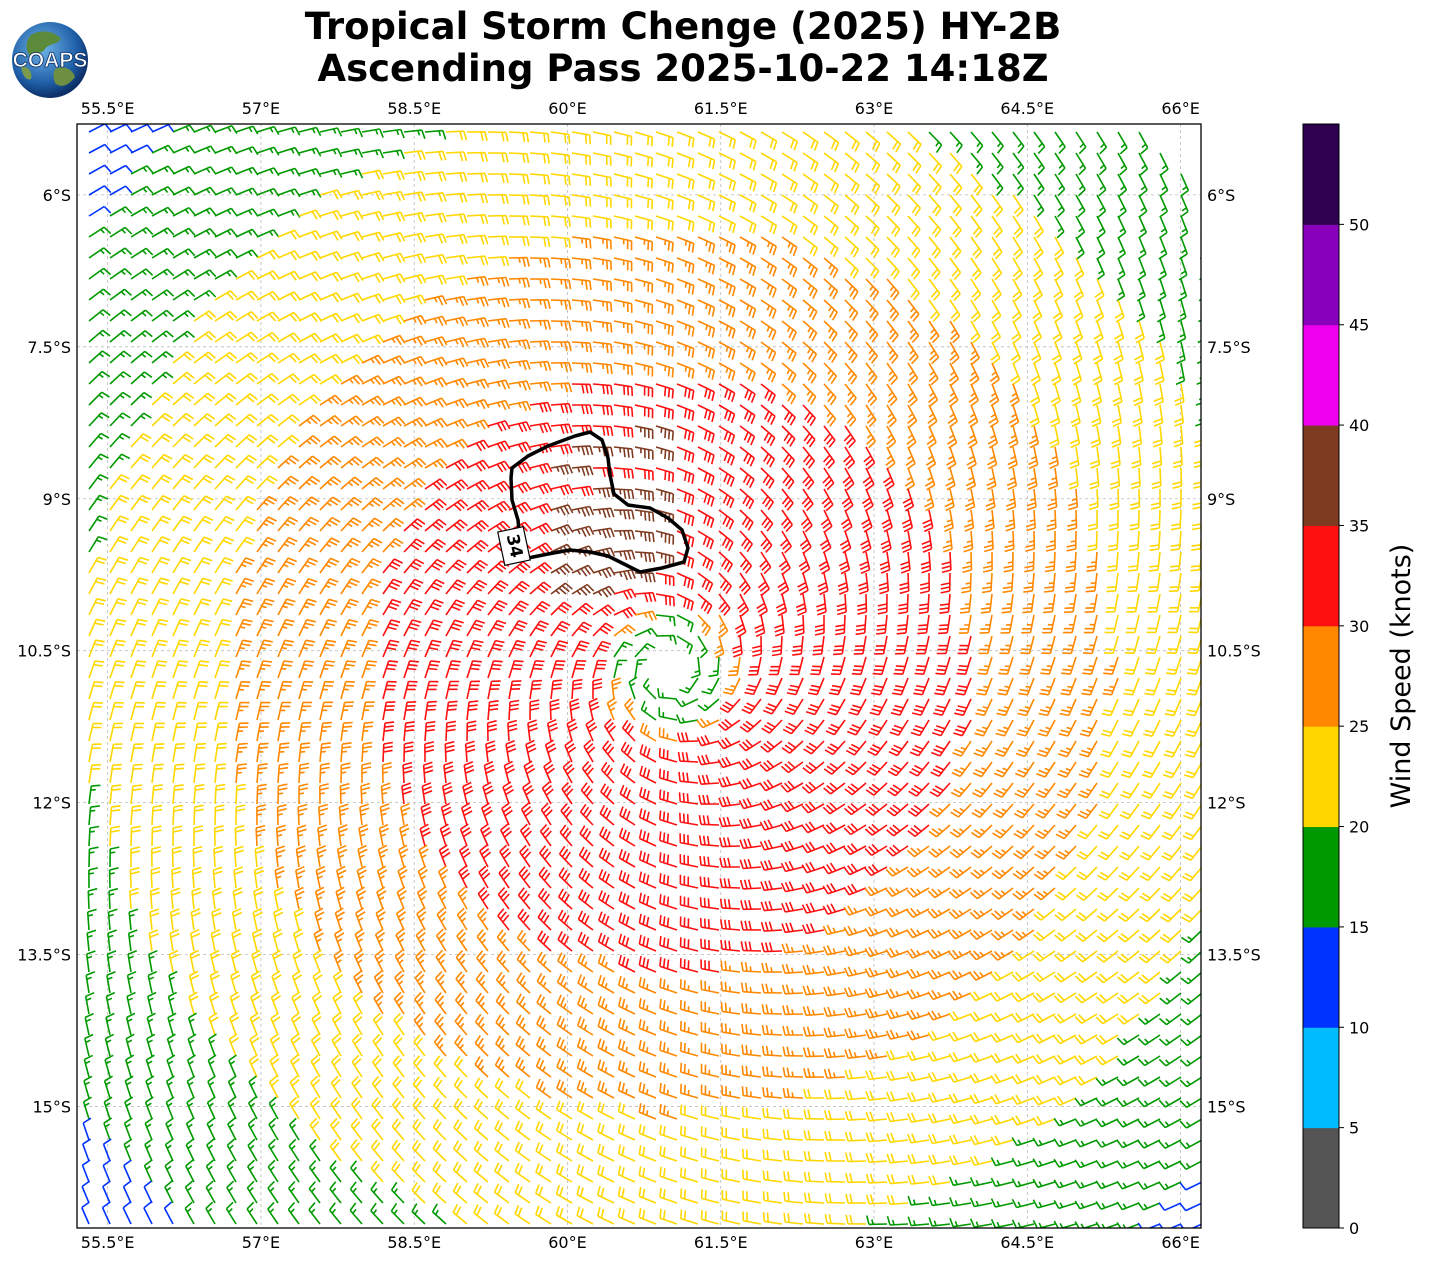 Image resolution: width=1439 pixels, height=1264 pixels. I want to click on coaps-logo-icon: COAPS, so click(50, 60).